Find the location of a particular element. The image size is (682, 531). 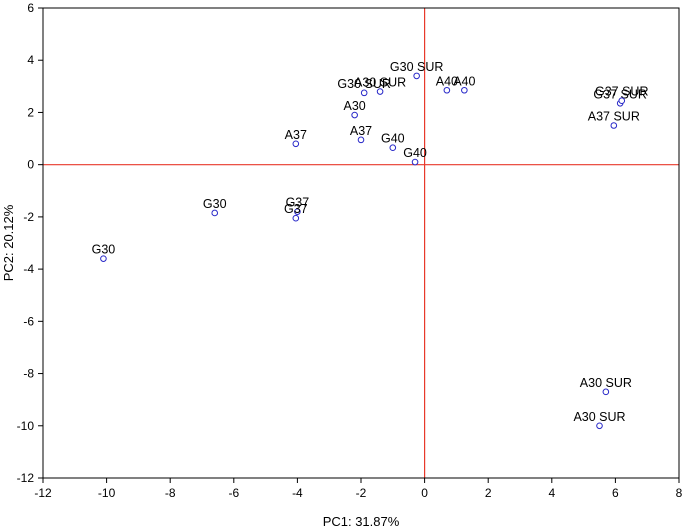

x-tick-label: -12 is located at coordinates (43, 493).